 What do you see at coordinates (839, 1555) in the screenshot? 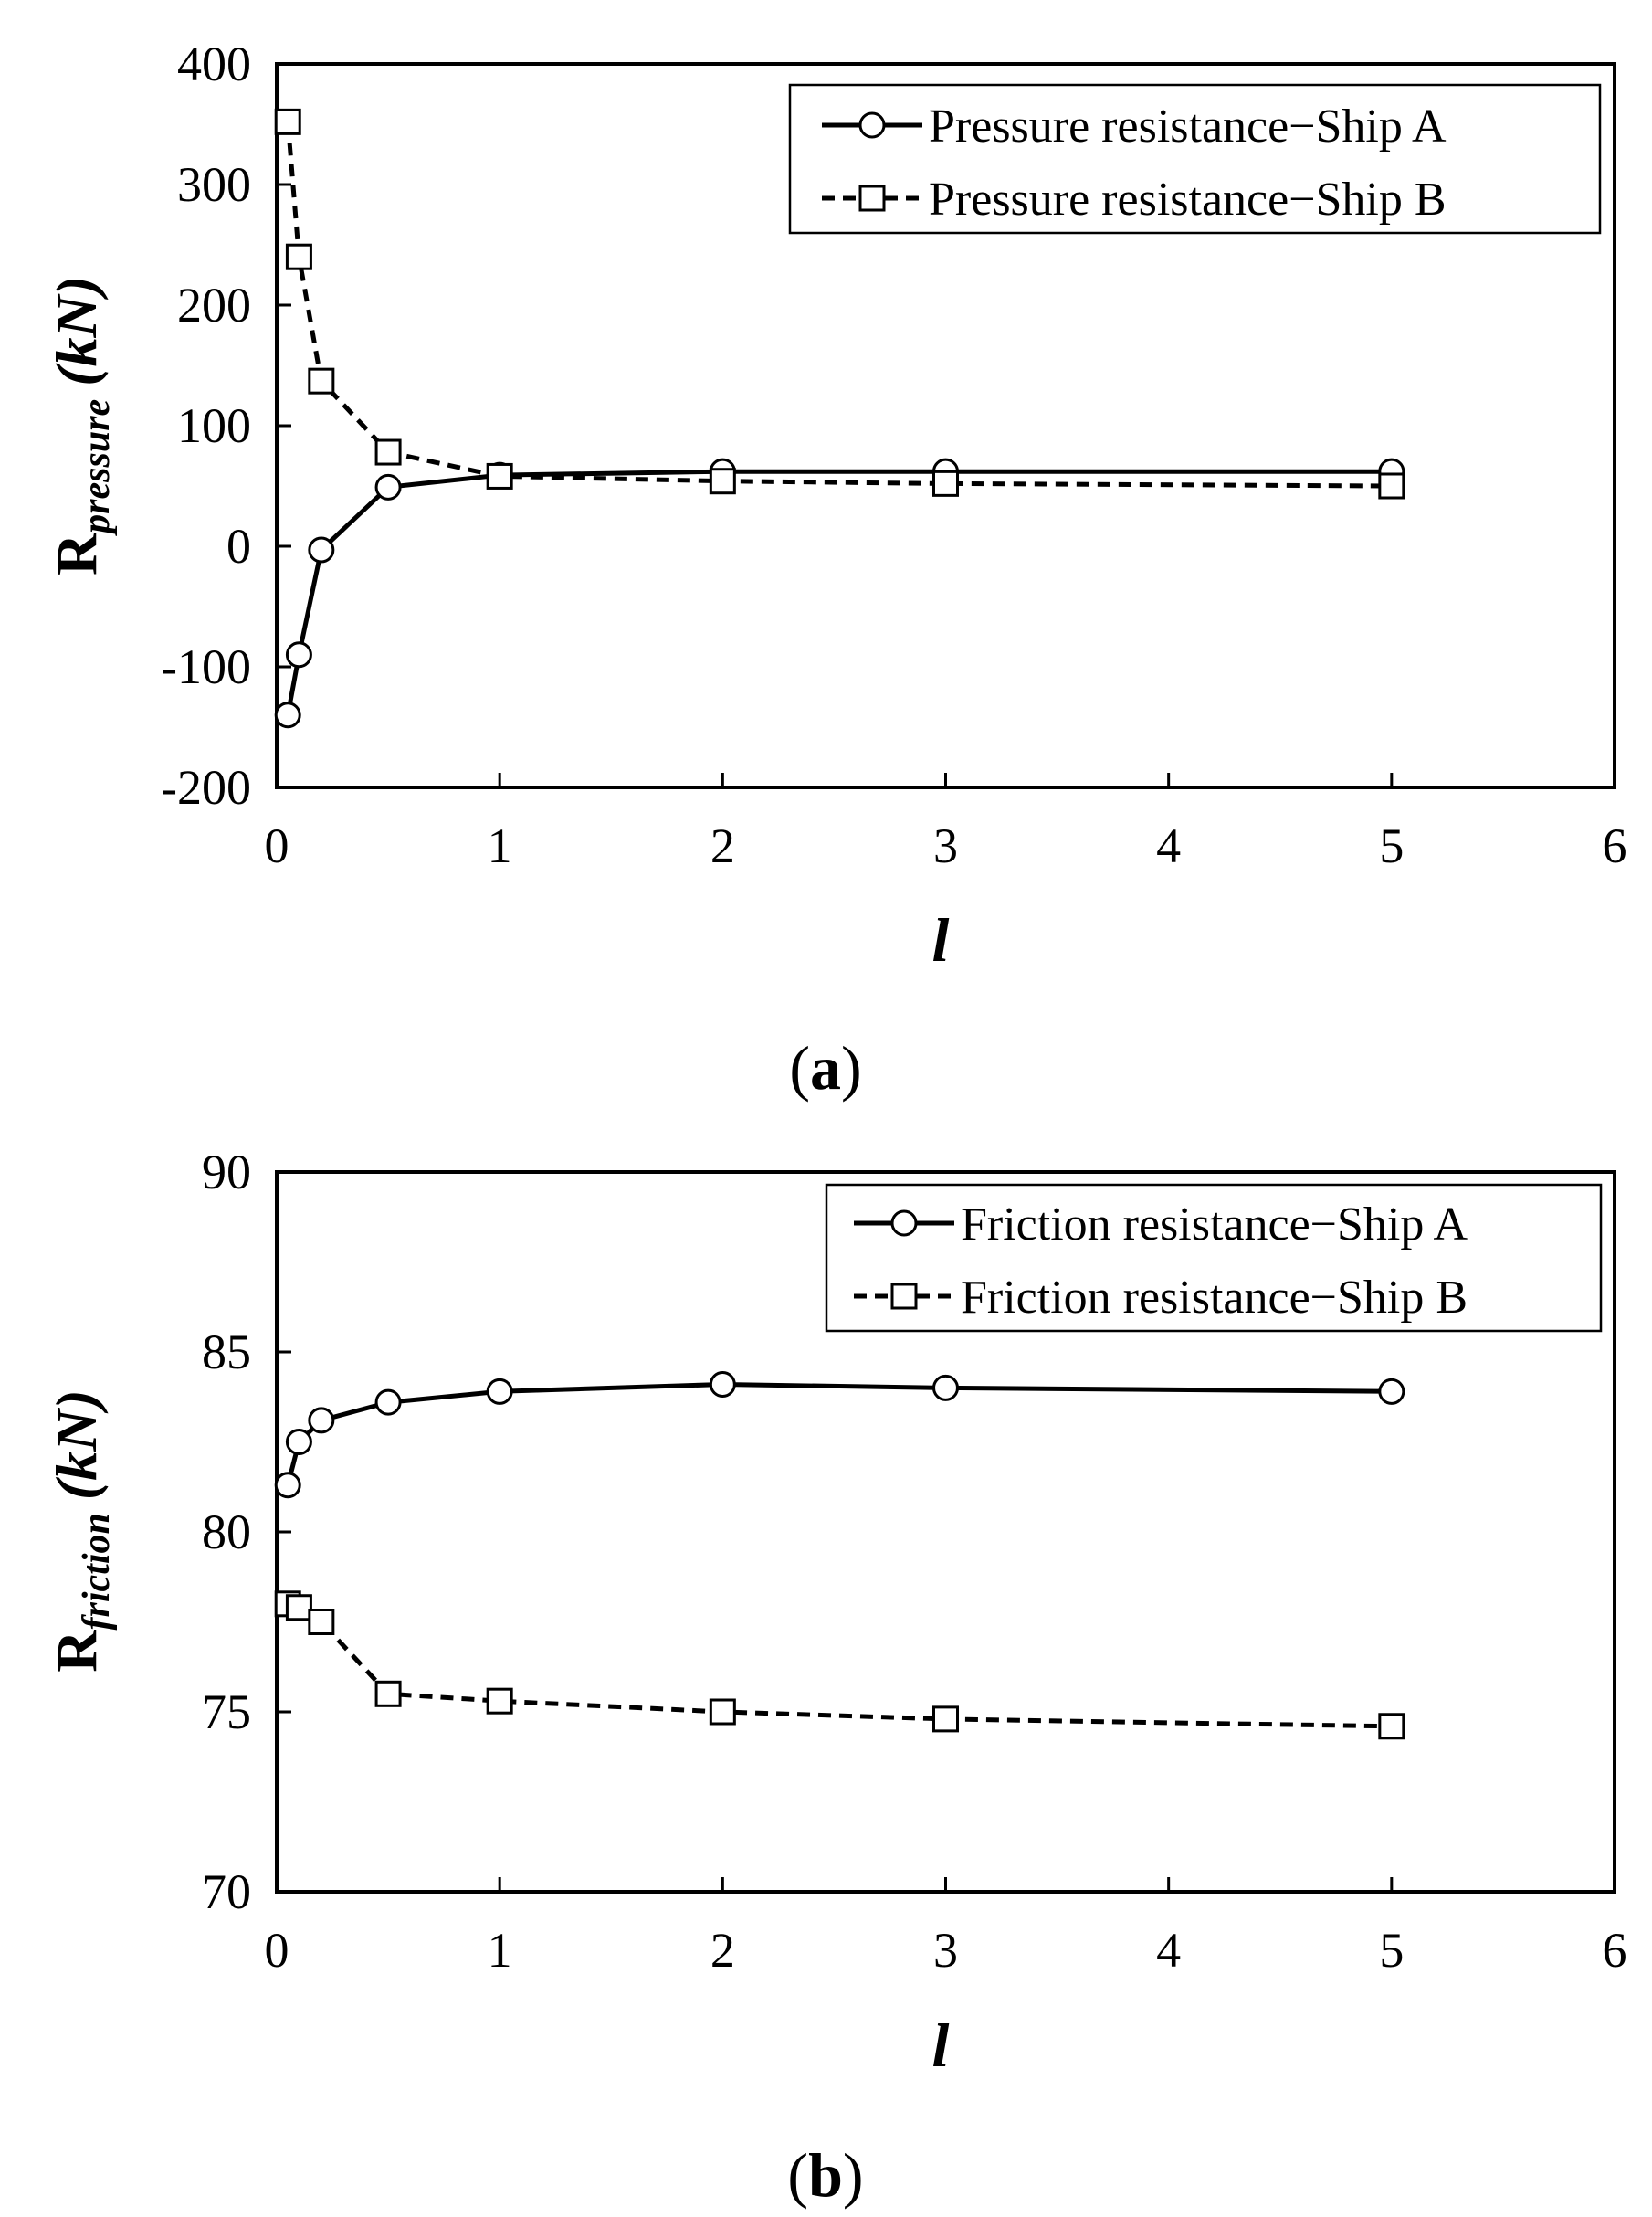
I see `series-layer-b` at bounding box center [839, 1555].